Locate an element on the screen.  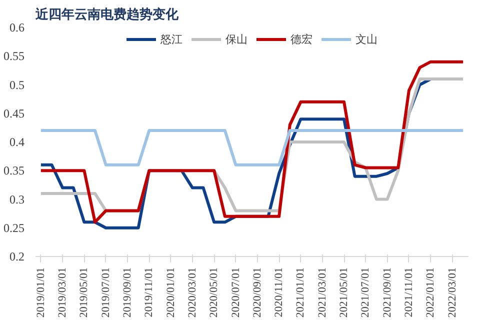
y-tick-label: 0.2 is located at coordinates (17, 257).